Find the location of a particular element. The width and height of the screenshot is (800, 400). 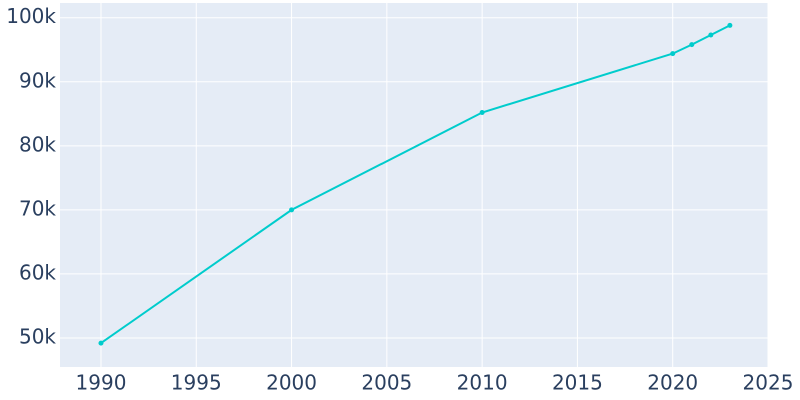

x-tick-label: 1990 is located at coordinates (101, 383).